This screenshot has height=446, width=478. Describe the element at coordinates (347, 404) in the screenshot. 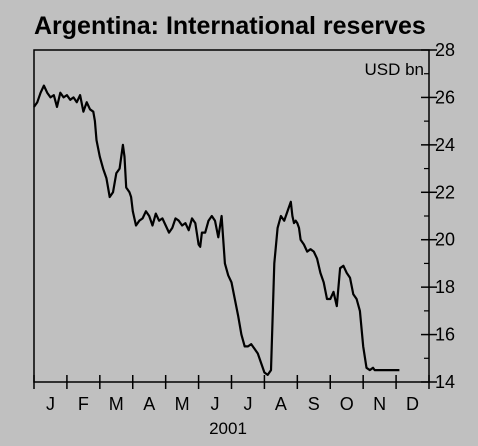

I see `x-tick-label: O` at that location.